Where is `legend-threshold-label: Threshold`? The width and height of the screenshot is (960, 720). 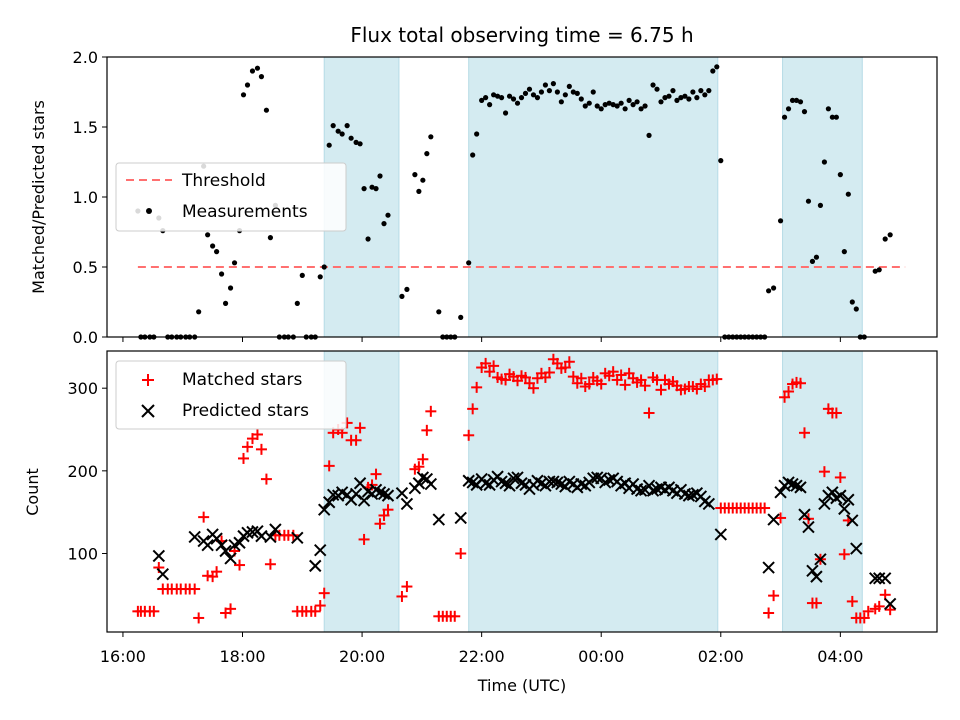
legend-threshold-label: Threshold is located at coordinates (223, 181).